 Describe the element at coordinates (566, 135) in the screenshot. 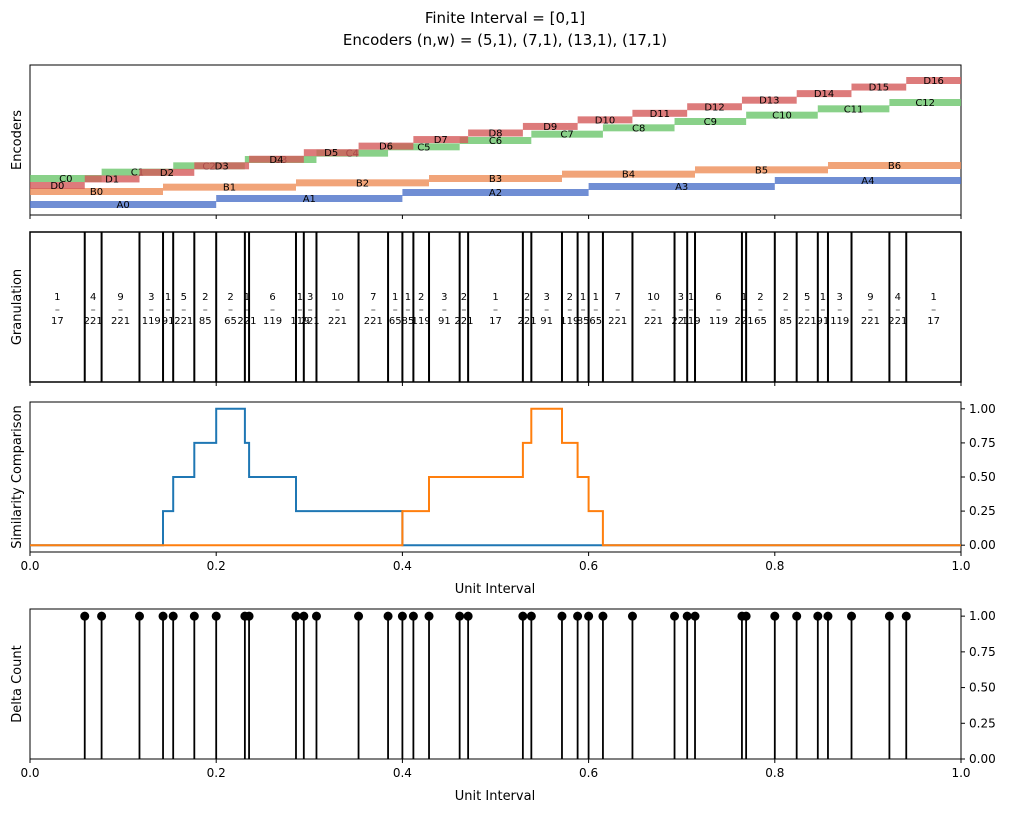

I see `encoder-bar-label-C7: C7` at that location.